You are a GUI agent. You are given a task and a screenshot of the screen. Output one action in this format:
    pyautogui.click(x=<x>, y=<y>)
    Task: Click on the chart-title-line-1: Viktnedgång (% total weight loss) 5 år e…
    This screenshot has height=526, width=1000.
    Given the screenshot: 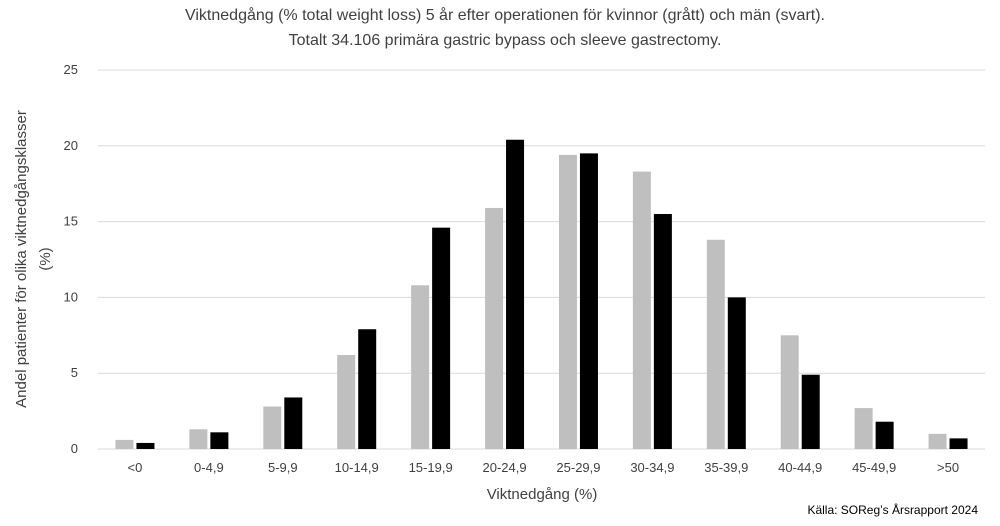 What is the action you would take?
    pyautogui.click(x=505, y=15)
    